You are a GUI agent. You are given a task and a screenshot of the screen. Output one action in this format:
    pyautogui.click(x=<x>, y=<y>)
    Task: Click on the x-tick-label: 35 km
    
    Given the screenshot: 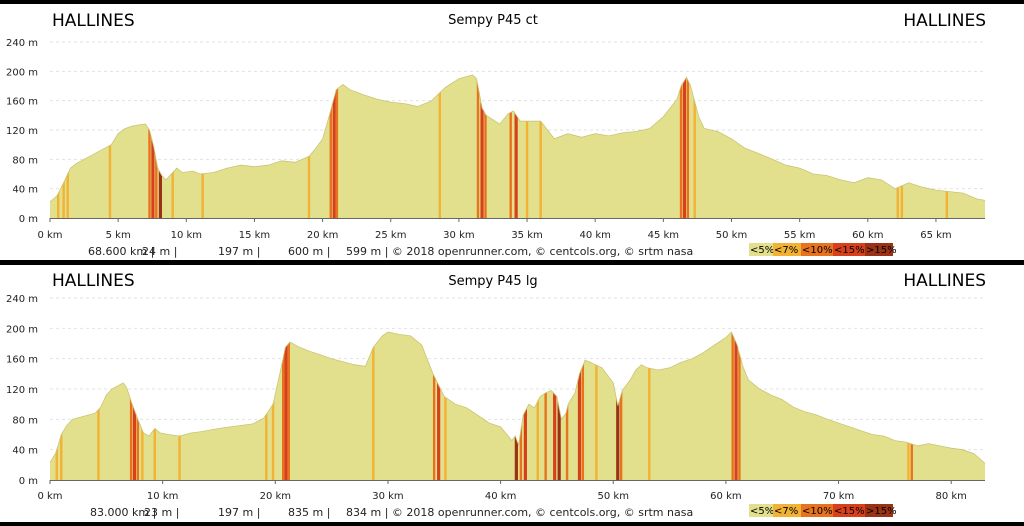 What is the action you would take?
    pyautogui.click(x=526, y=235)
    